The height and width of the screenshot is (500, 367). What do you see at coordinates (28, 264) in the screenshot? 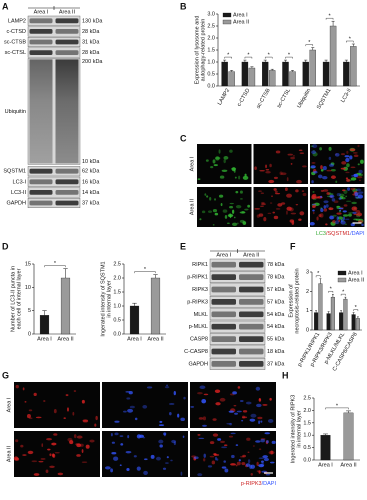
I see `y-tick-label: 15` at bounding box center [28, 264].